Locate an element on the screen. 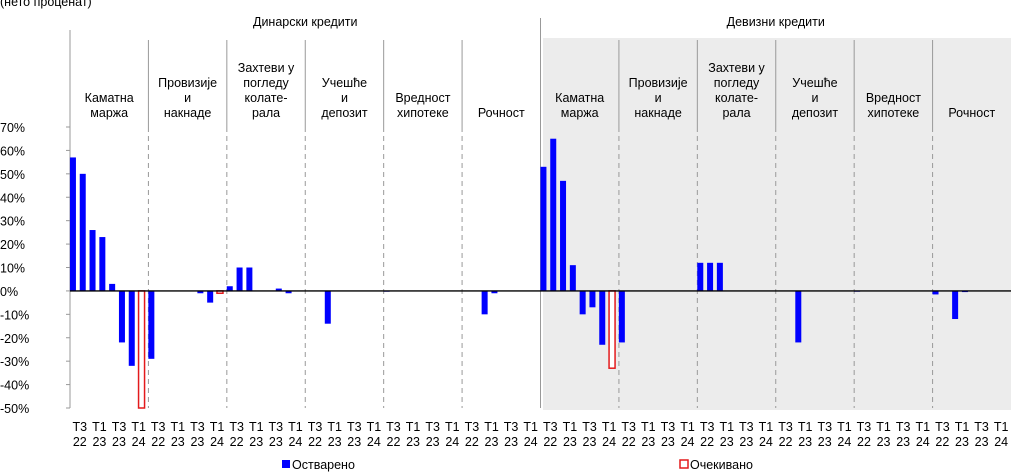 The image size is (1011, 475). y-tick-label: -10% is located at coordinates (14, 315).